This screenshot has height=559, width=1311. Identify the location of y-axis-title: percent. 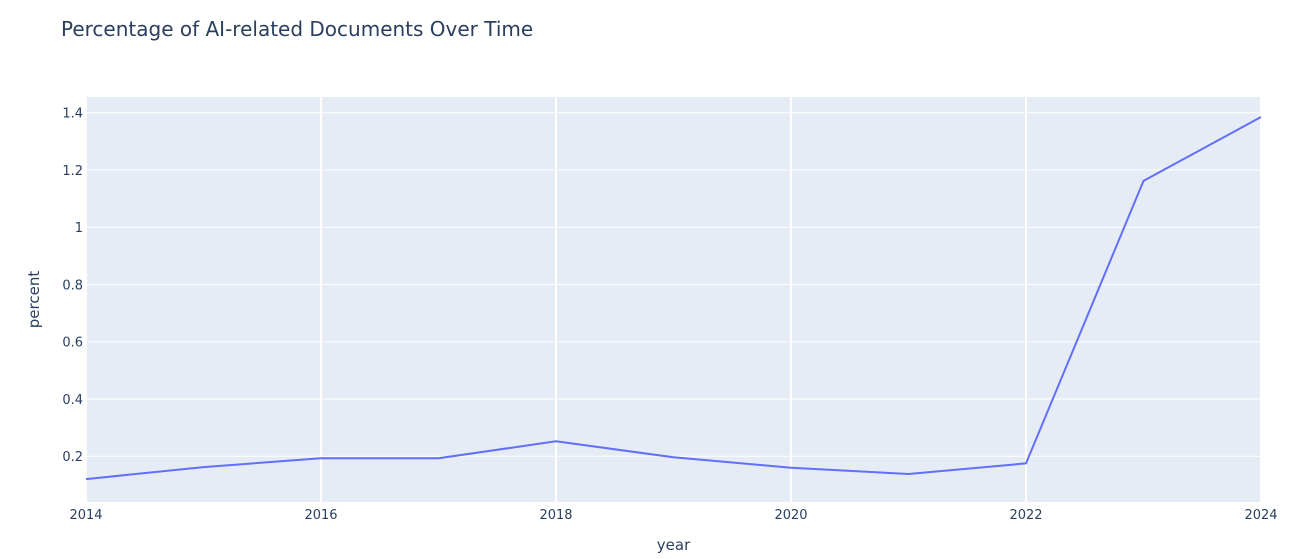
(34, 300).